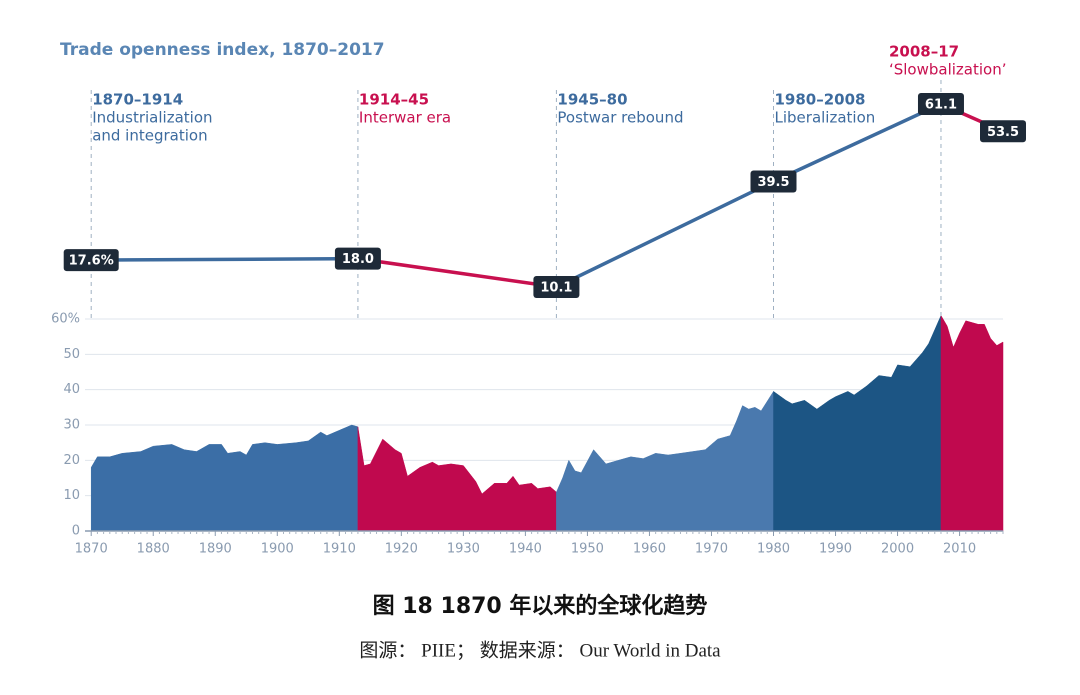 The image size is (1080, 695). What do you see at coordinates (711, 549) in the screenshot?
I see `x-tick-label: 1970` at bounding box center [711, 549].